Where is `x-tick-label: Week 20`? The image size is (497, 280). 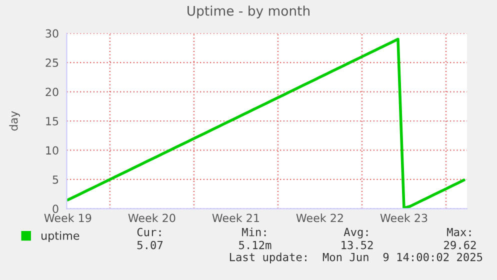 x-tick-label: Week 20 is located at coordinates (152, 218).